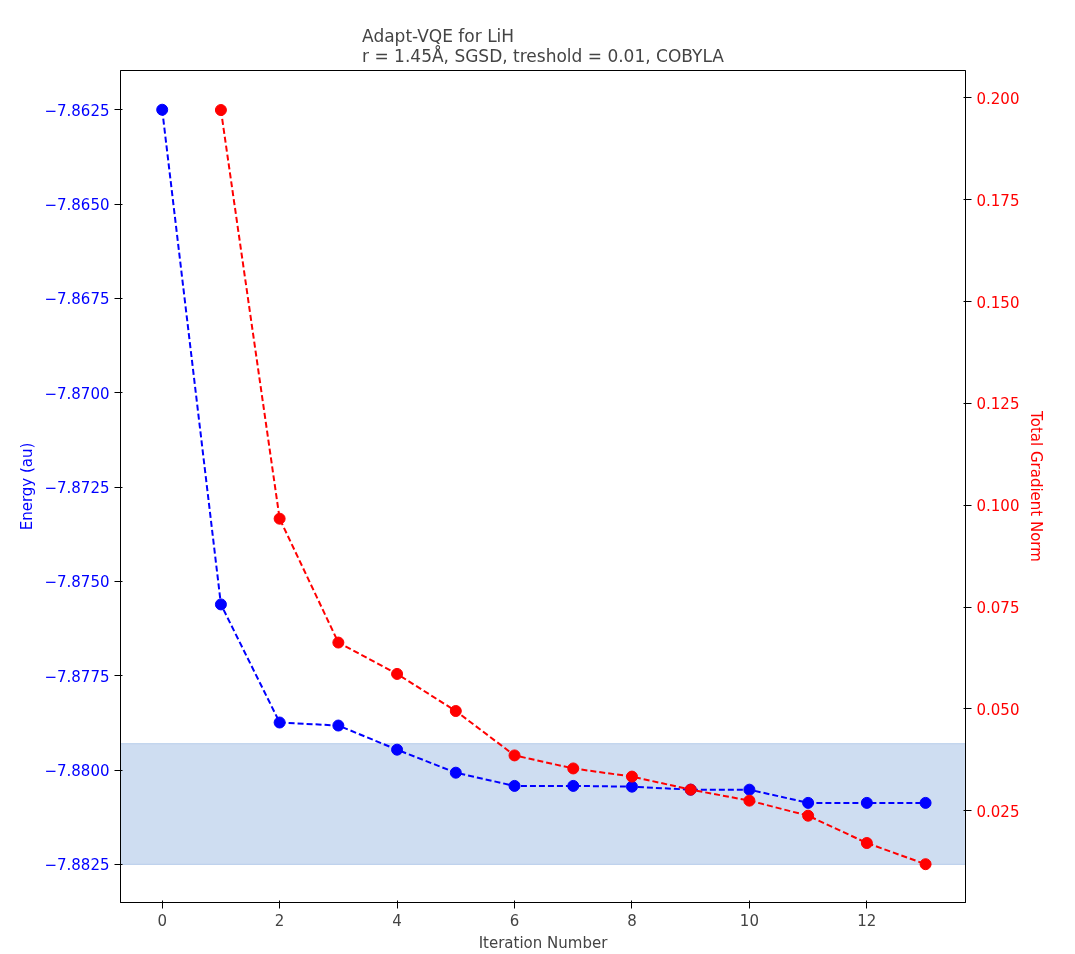 The width and height of the screenshot is (1075, 954). I want to click on y2-tick-label: 0.075, so click(998, 608).